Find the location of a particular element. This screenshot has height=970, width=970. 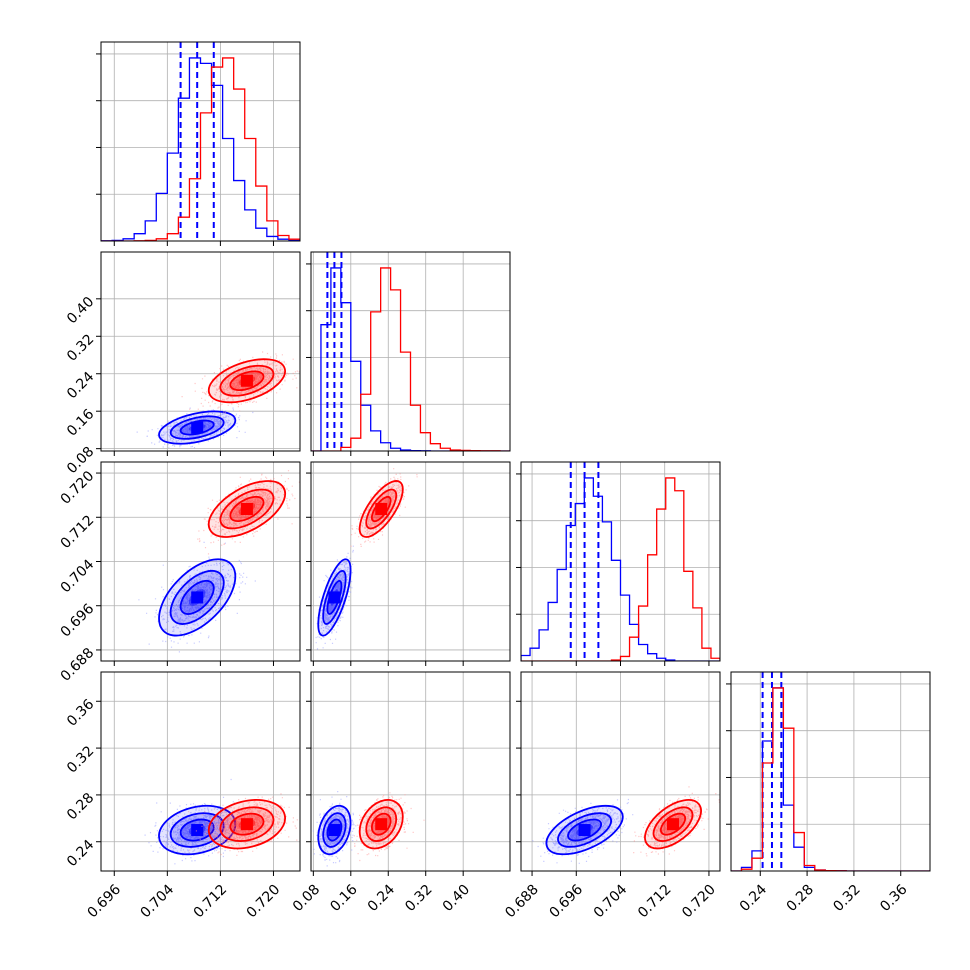

scatter-panel-p1-p2 is located at coordinates (408, 563).